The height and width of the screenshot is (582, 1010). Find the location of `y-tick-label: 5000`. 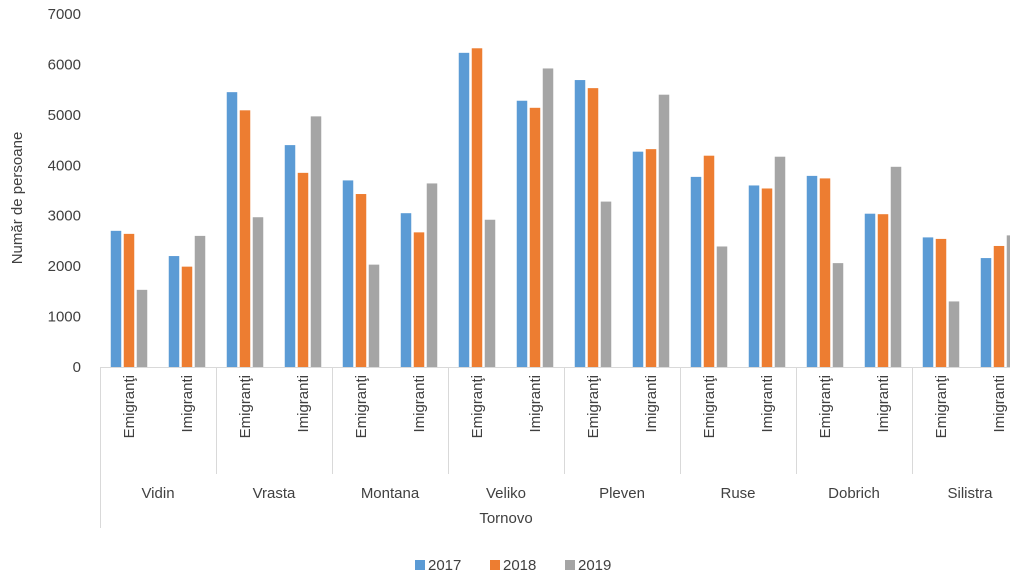

y-tick-label: 5000 is located at coordinates (64, 115).